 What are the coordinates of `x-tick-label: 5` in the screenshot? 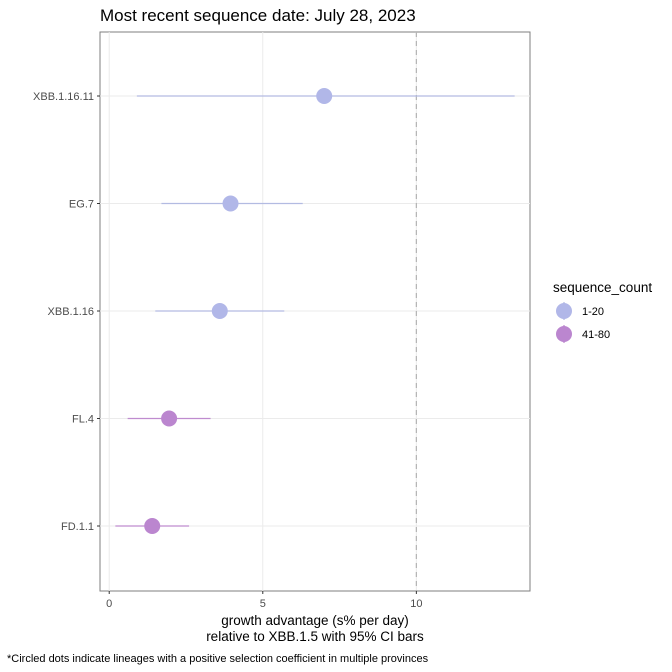 It's located at (263, 604).